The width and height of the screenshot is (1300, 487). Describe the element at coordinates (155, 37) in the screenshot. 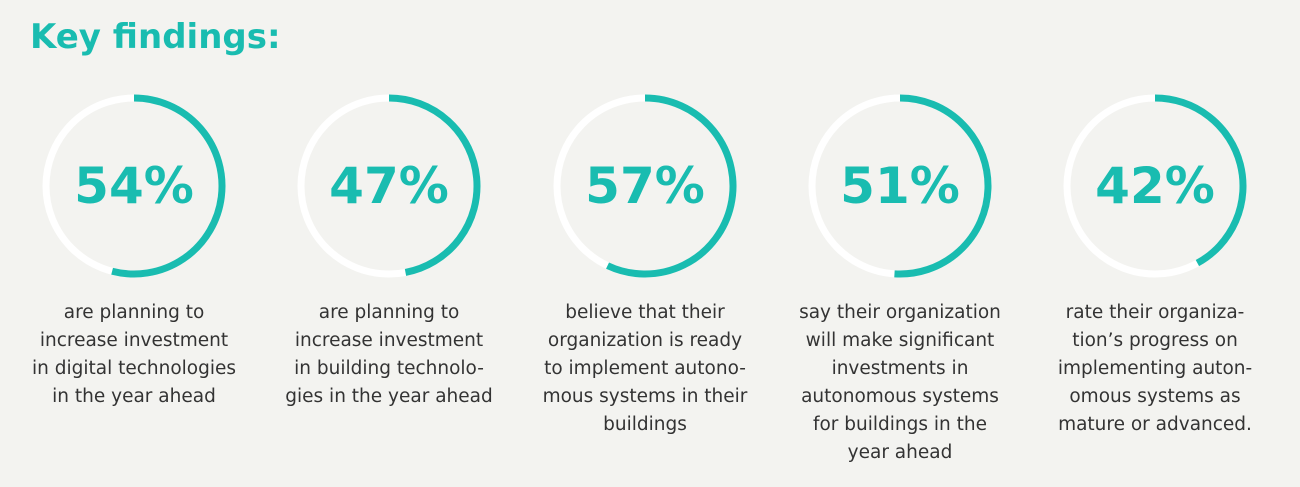

I see `chart-title: Key findings:` at that location.